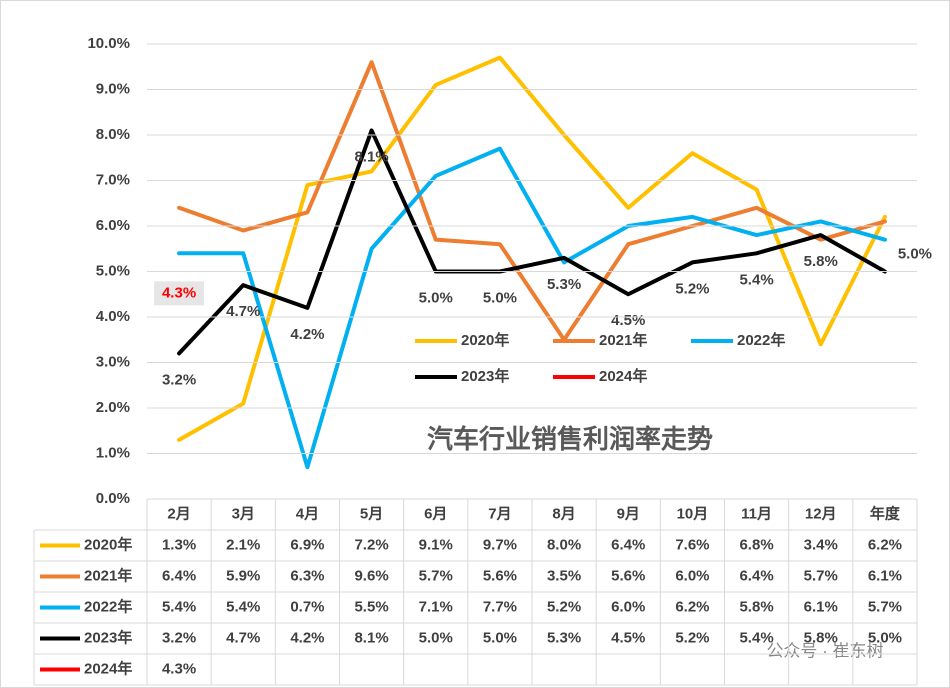  What do you see at coordinates (113, 179) in the screenshot?
I see `y-tick-label: 7.0%` at bounding box center [113, 179].